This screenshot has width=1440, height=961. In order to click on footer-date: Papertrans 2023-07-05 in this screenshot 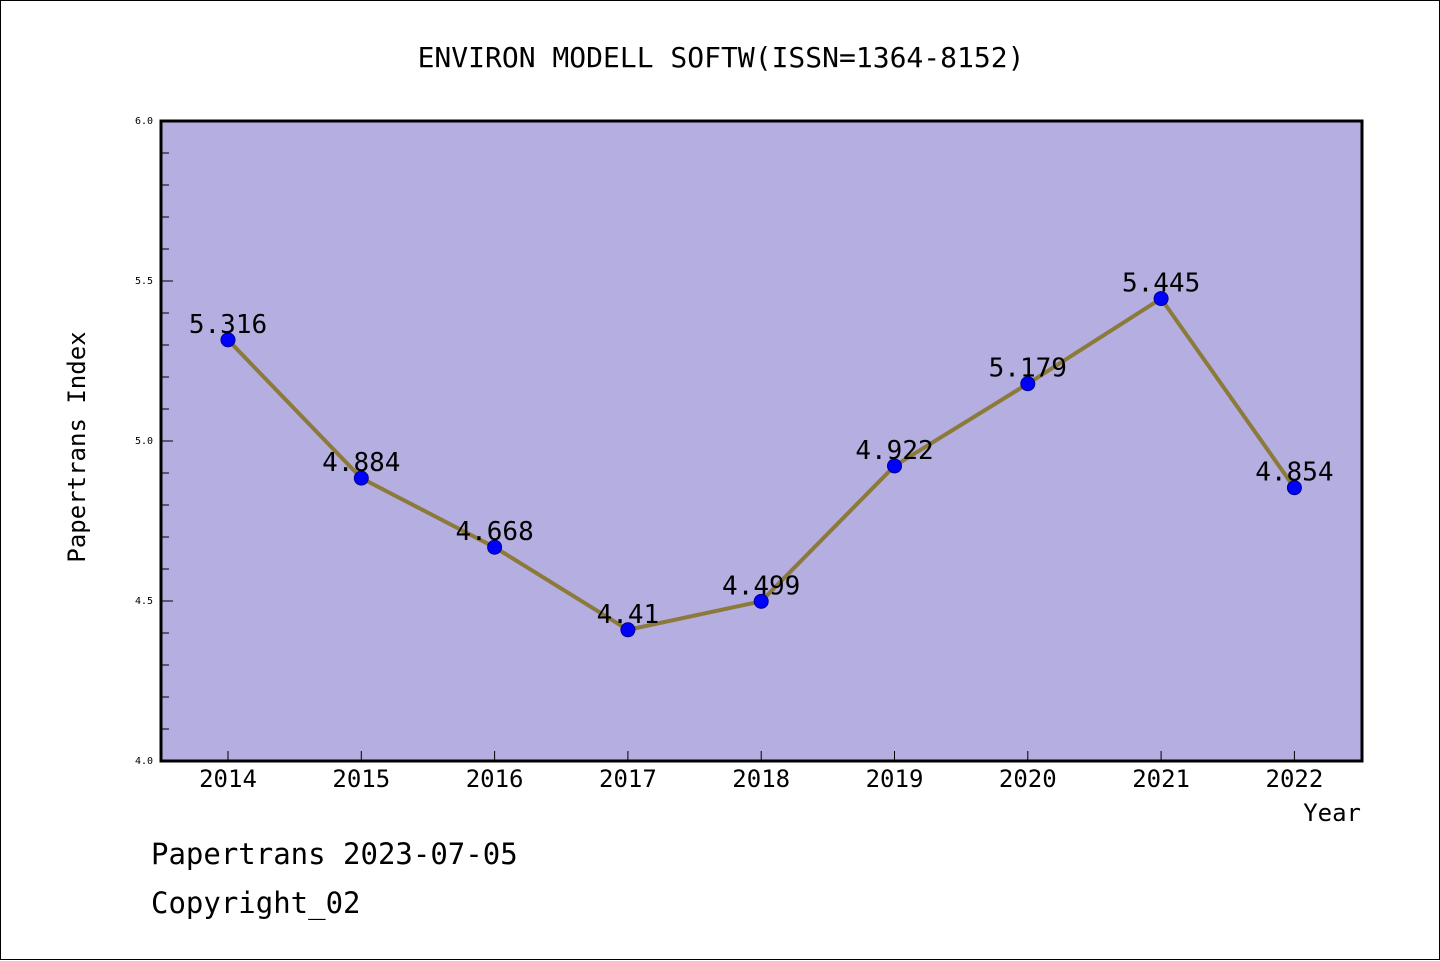, I will do `click(334, 854)`.